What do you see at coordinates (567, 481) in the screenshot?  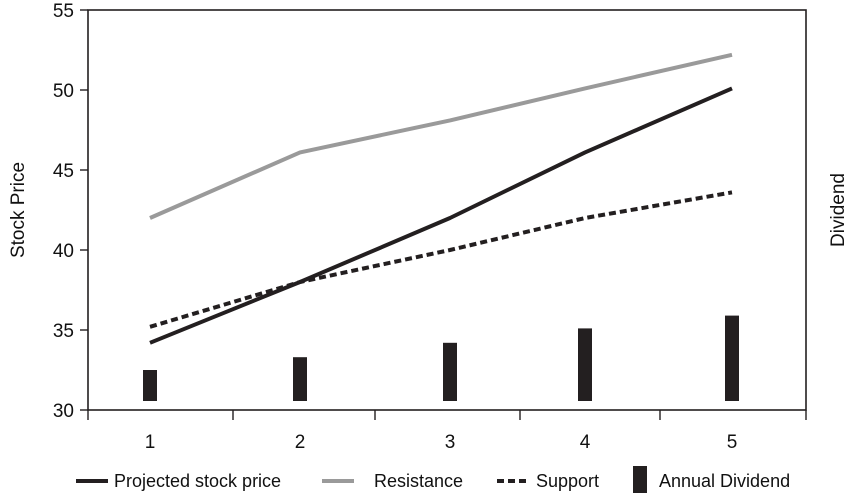 I see `legend-label: Support` at bounding box center [567, 481].